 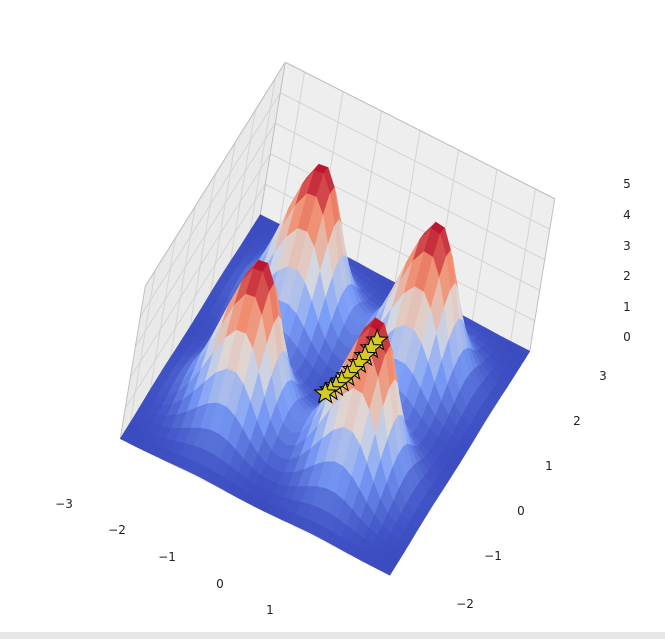 What do you see at coordinates (627, 276) in the screenshot?
I see `z-tick-label: 2` at bounding box center [627, 276].